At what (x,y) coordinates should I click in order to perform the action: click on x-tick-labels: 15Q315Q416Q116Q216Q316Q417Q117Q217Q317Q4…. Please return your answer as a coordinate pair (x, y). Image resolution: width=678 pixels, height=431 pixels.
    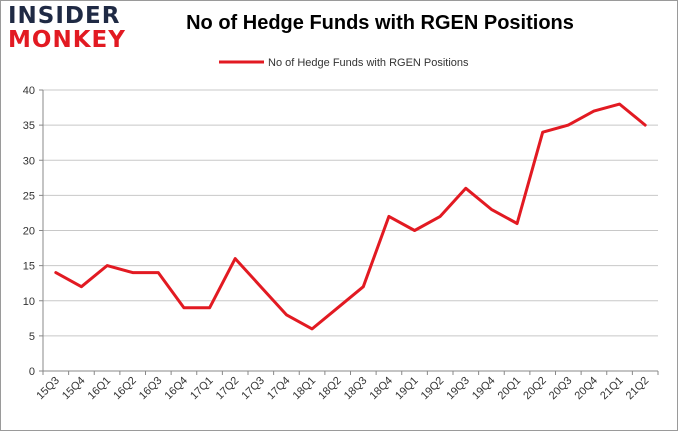
    Looking at the image, I should click on (342, 389).